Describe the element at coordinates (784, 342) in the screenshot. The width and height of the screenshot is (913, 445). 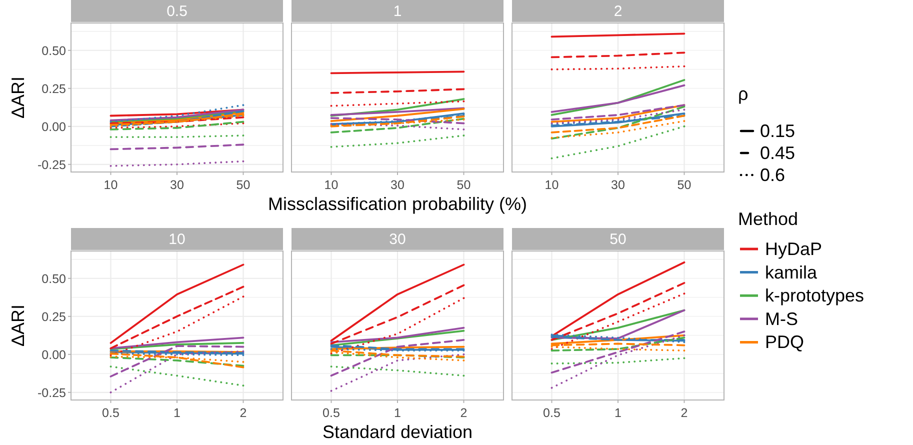
I see `legend-label: PDQ` at that location.